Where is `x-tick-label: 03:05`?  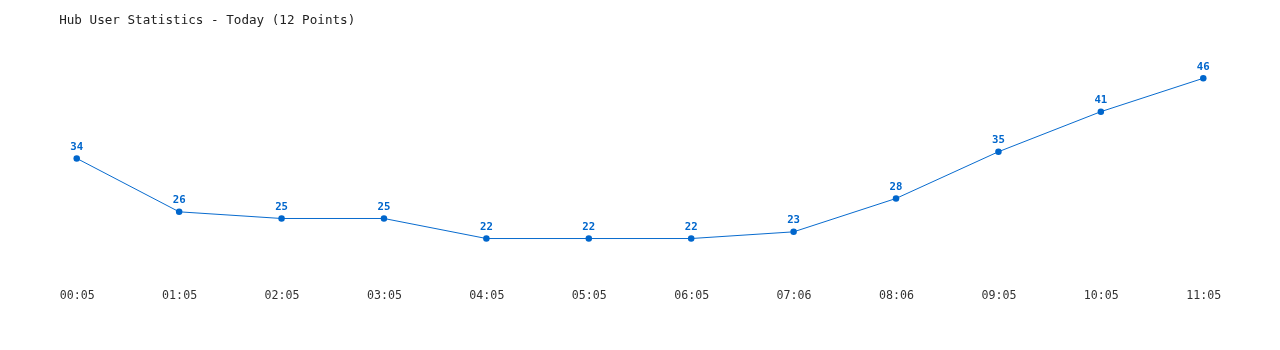
x-tick-label: 03:05 is located at coordinates (384, 295).